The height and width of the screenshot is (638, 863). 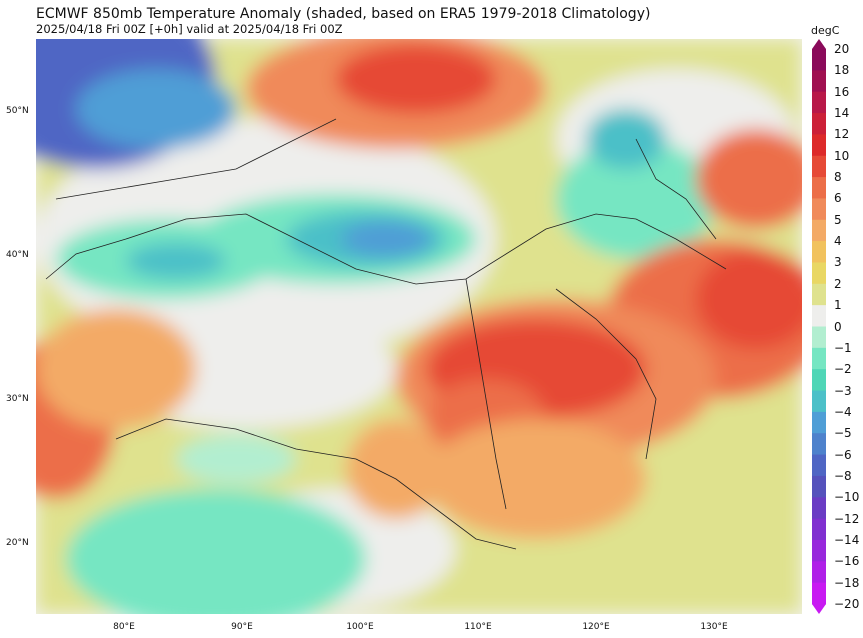 I want to click on lat-label-20: 20°N, so click(x=17, y=543).